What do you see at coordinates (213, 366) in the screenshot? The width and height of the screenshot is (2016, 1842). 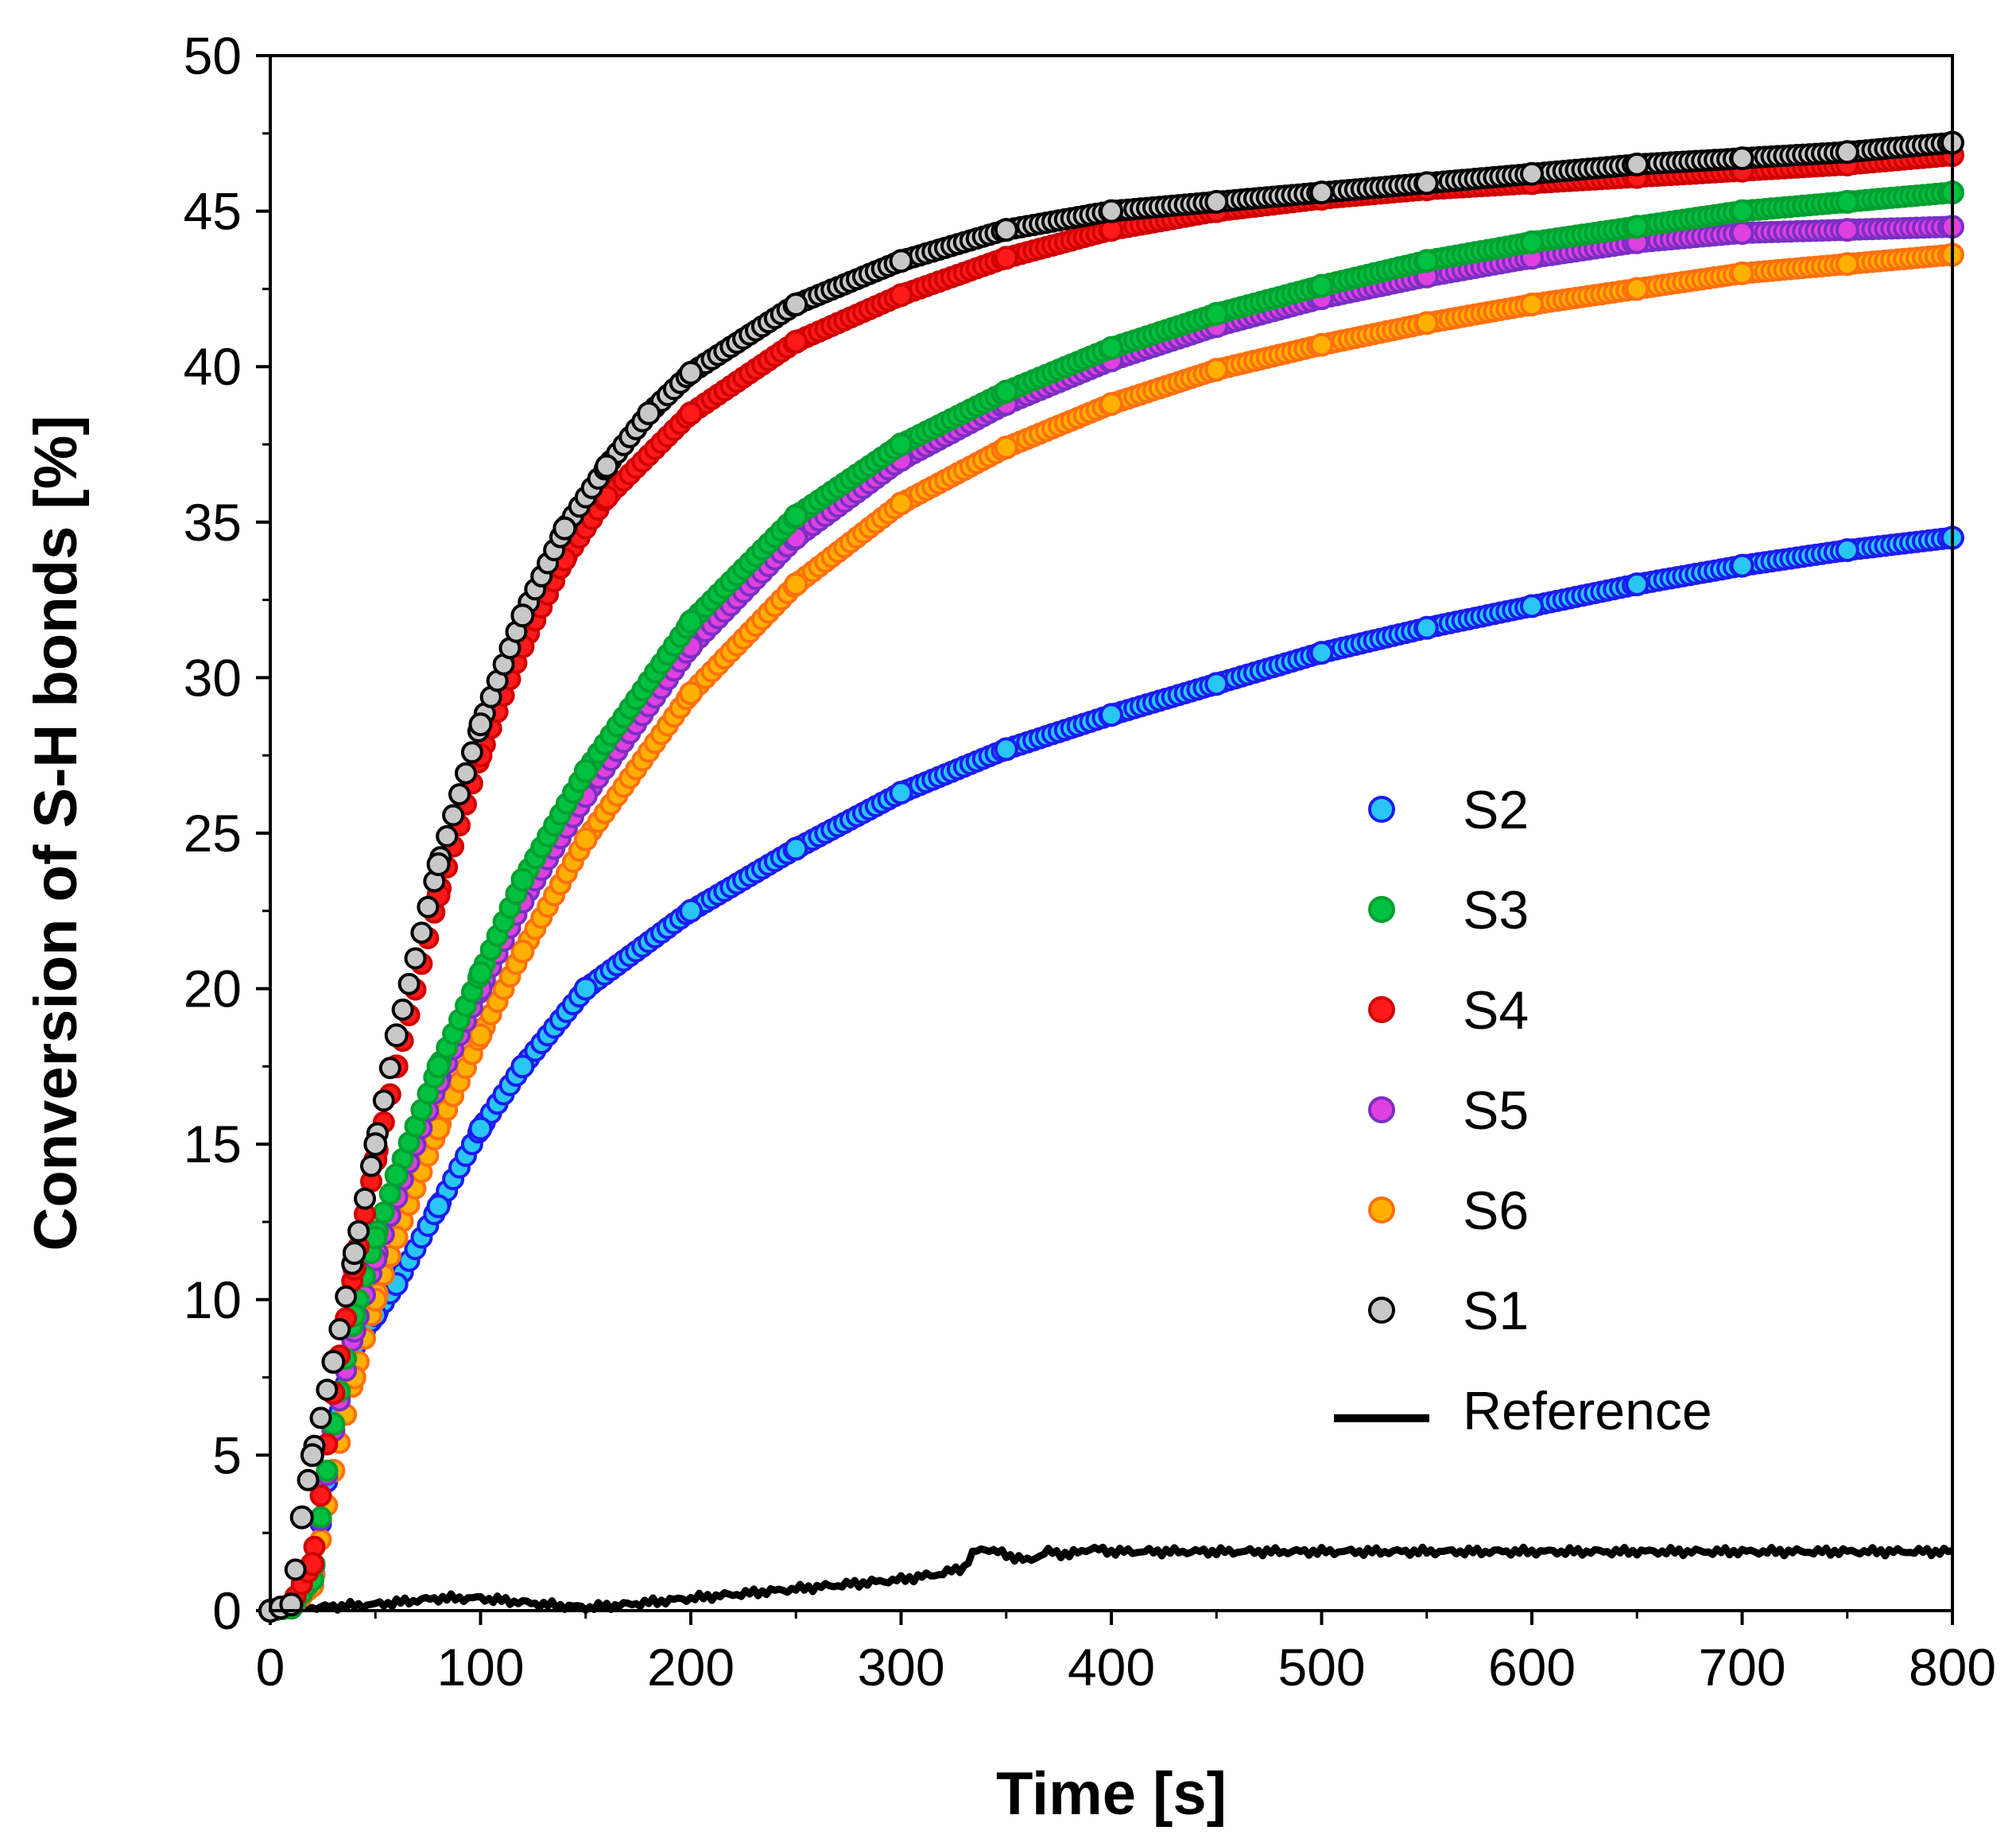 I see `y-tick-label: 40` at bounding box center [213, 366].